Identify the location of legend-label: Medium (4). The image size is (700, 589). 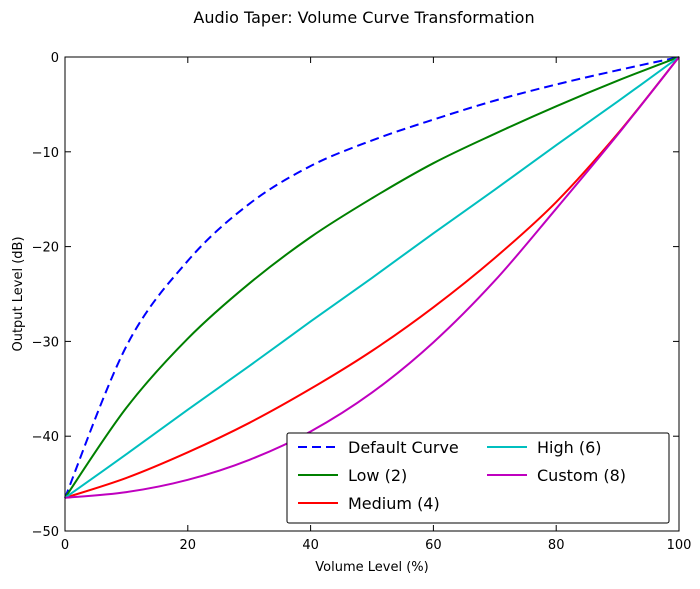
(394, 503).